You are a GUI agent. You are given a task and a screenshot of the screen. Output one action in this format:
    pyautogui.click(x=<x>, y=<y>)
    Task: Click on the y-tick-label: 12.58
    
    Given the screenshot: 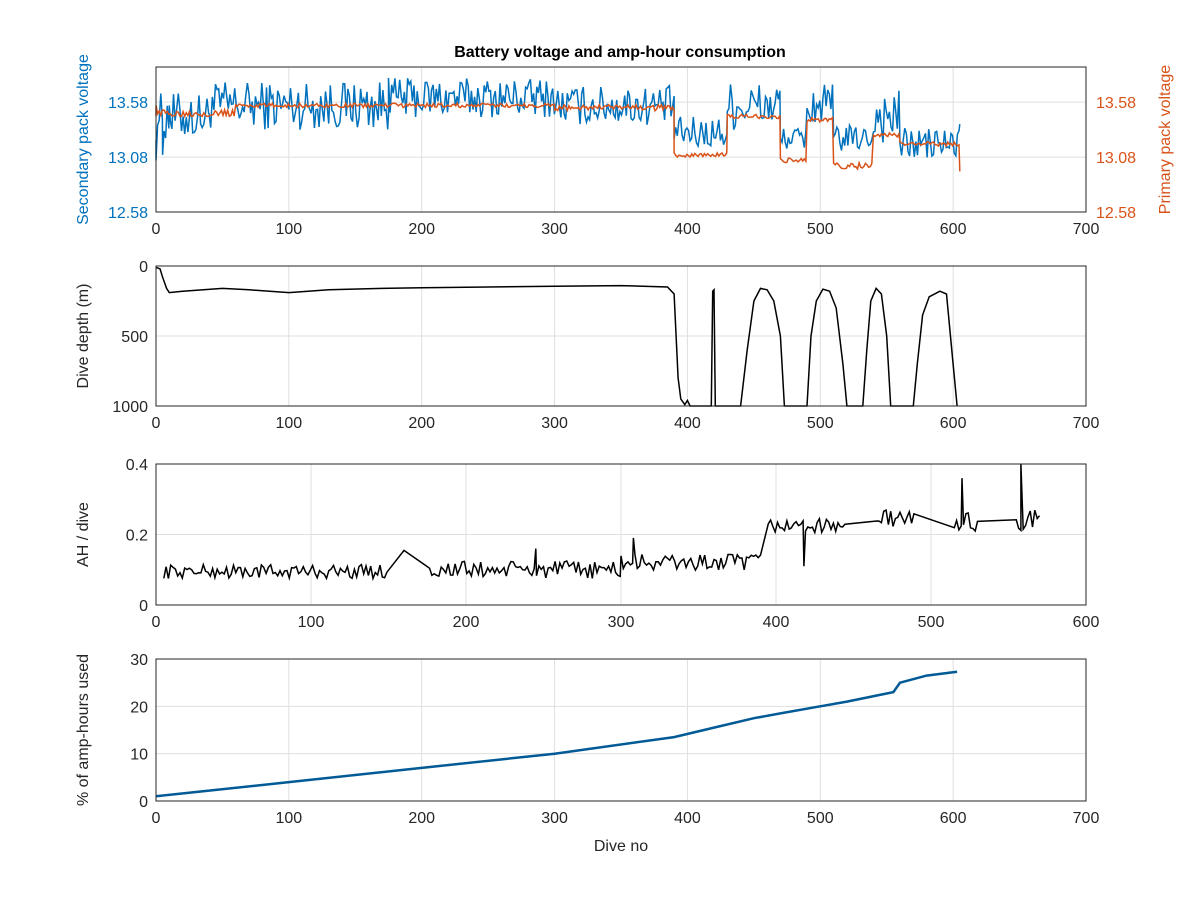 What is the action you would take?
    pyautogui.click(x=128, y=213)
    